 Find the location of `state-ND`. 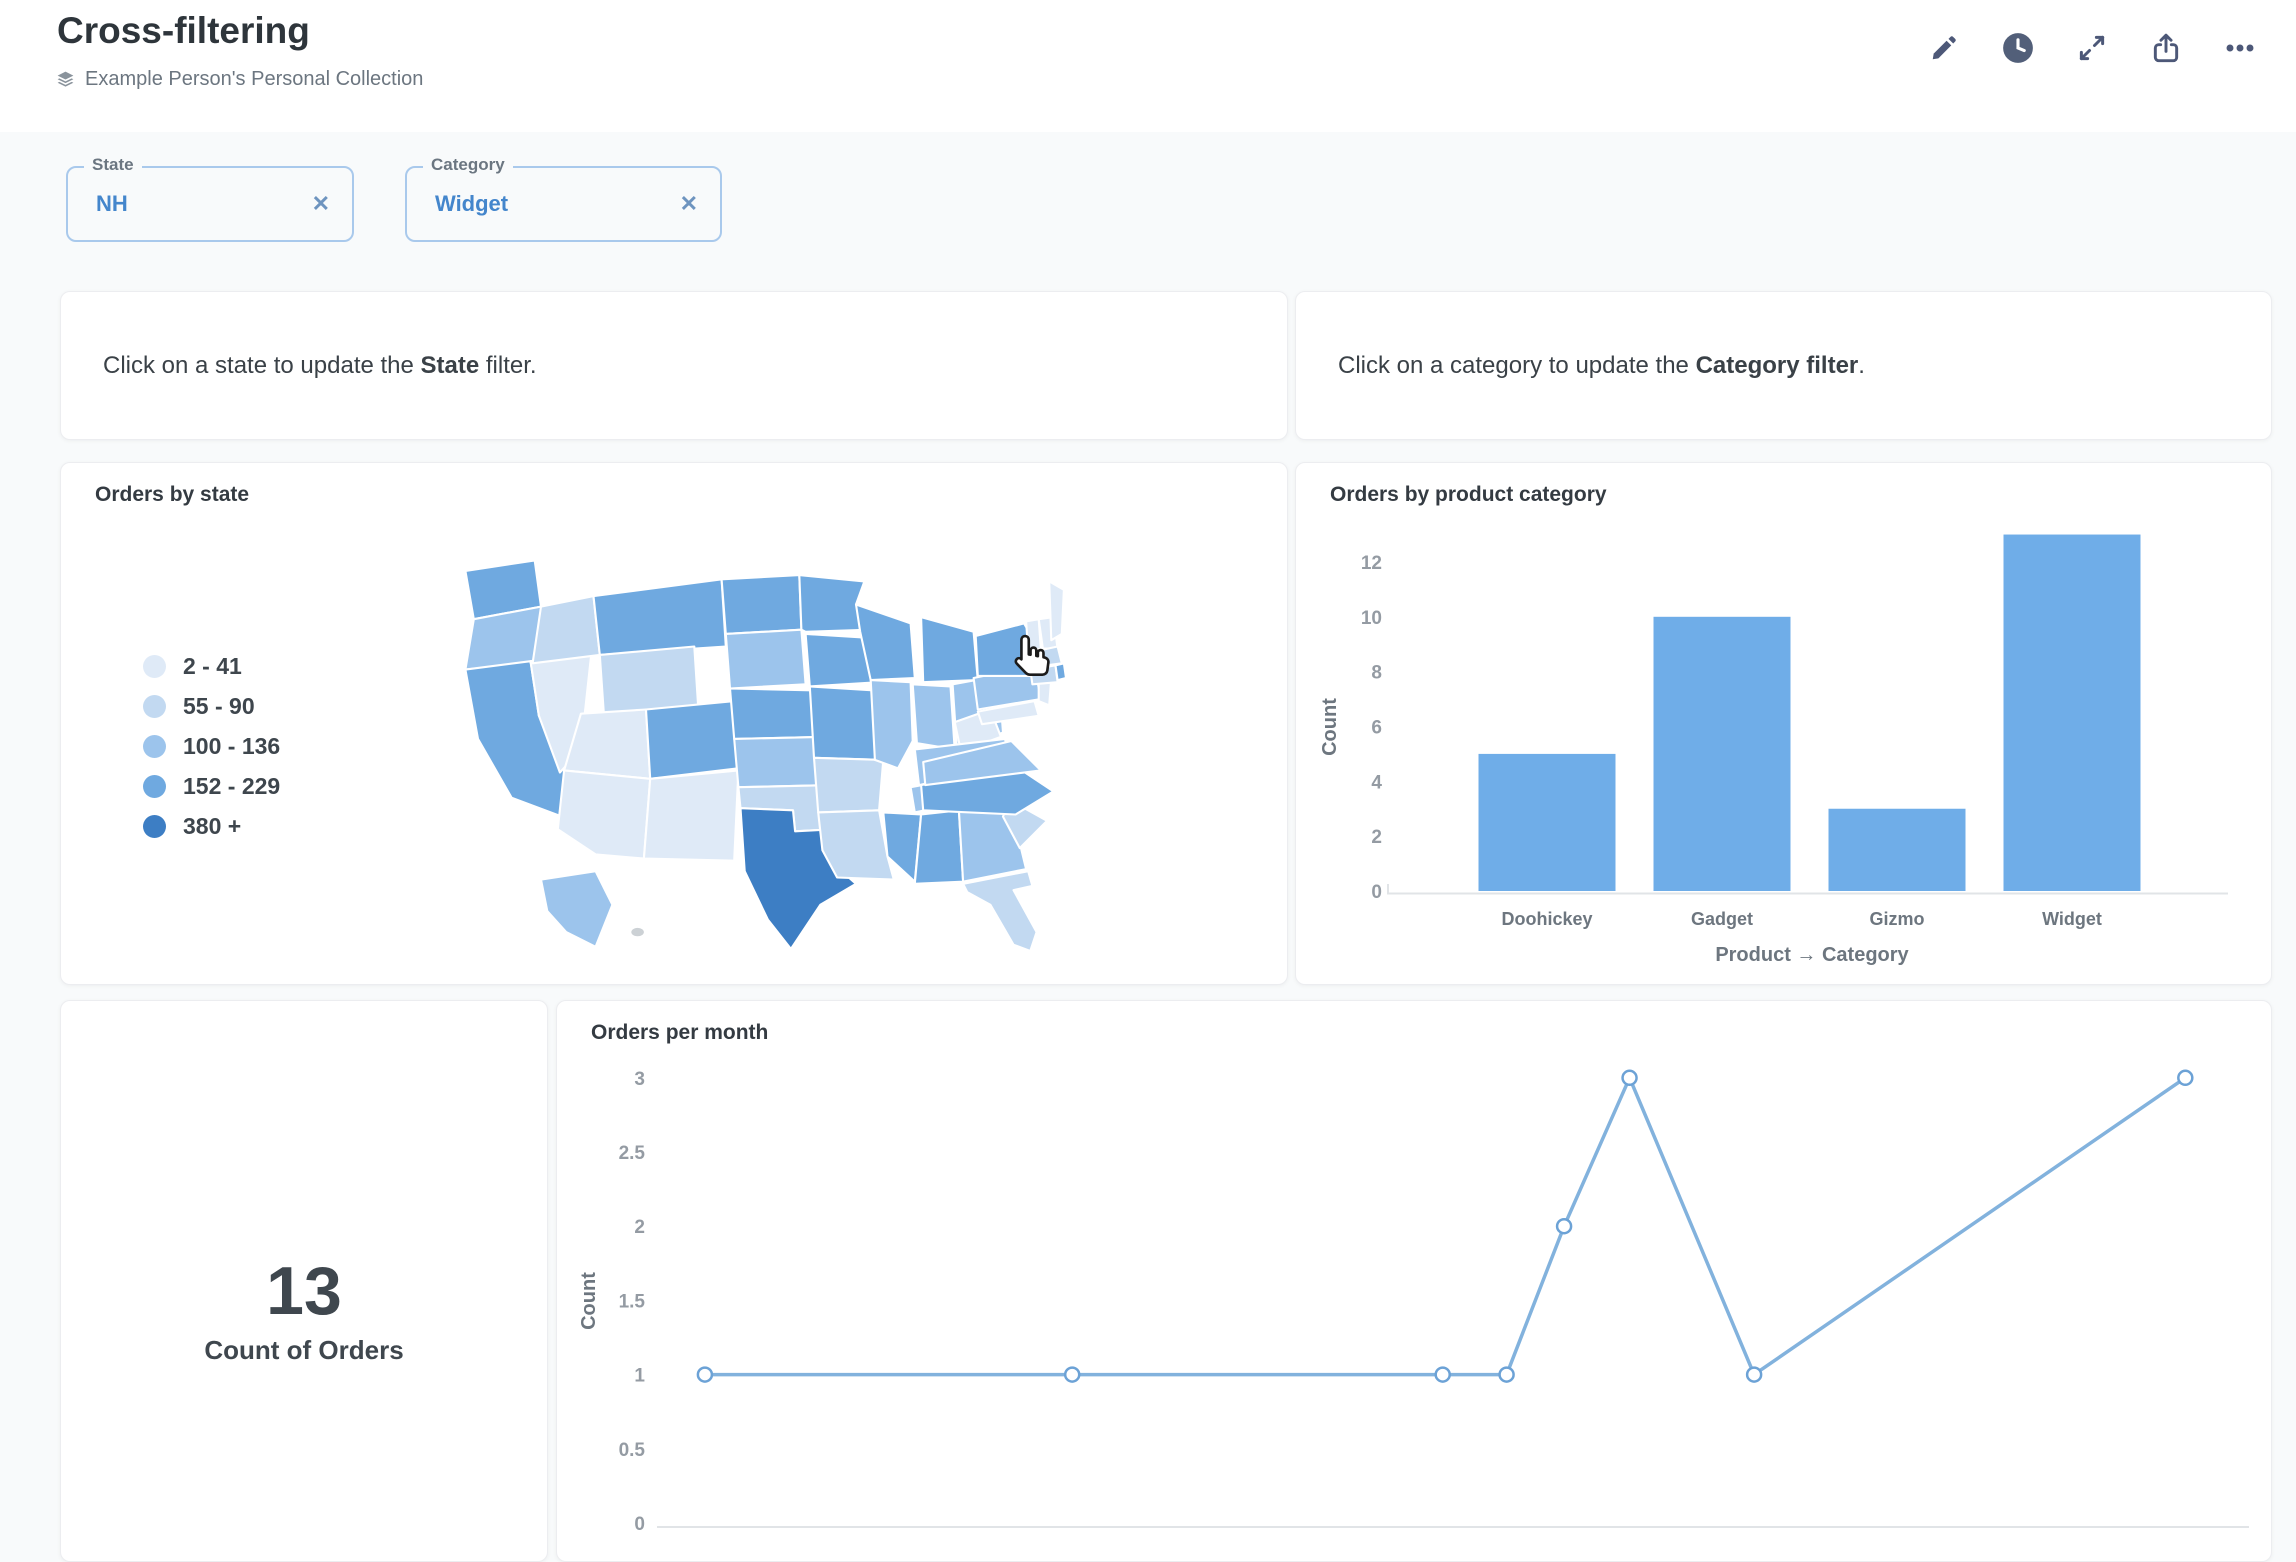

state-ND is located at coordinates (761, 604).